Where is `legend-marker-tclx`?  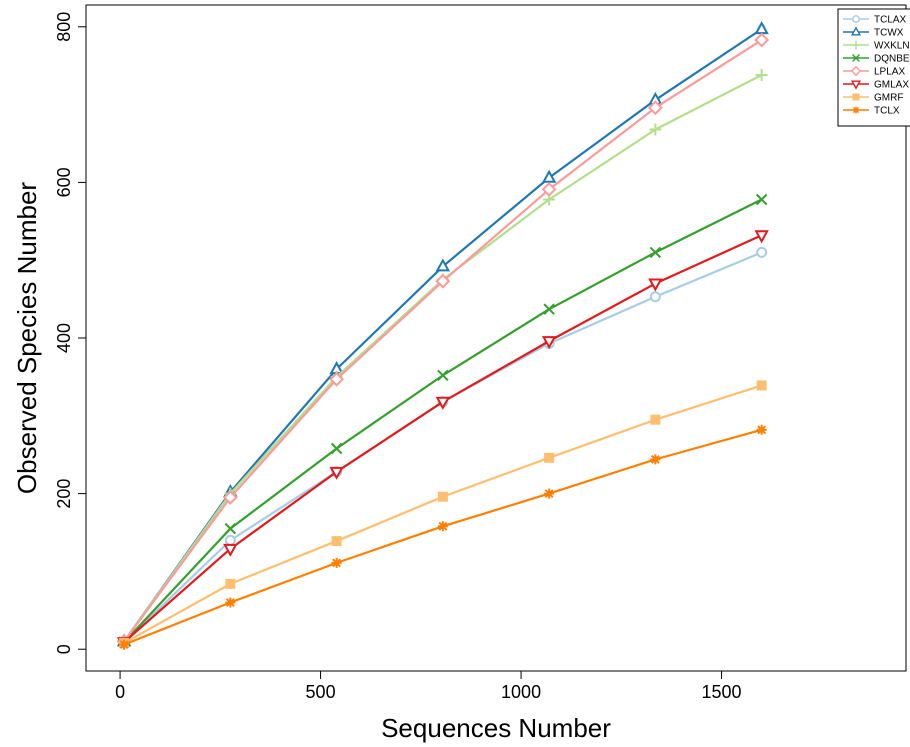 legend-marker-tclx is located at coordinates (856, 110).